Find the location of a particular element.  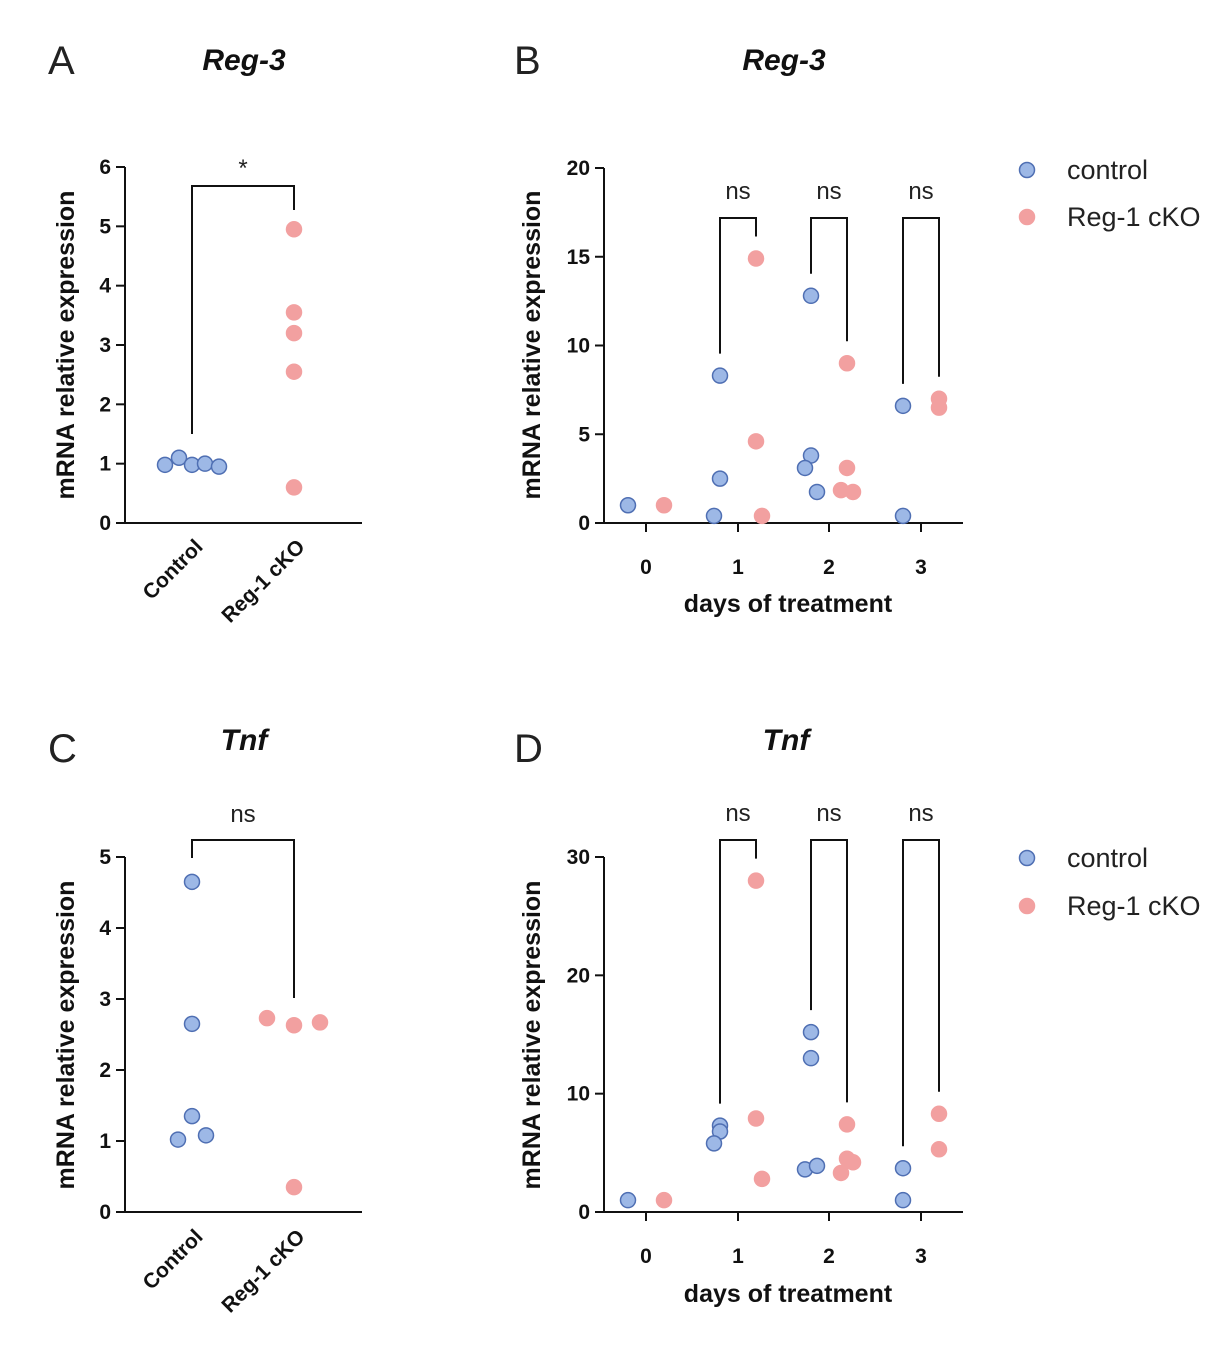

x-ticks: 0 1 2 3 is located at coordinates (783, 1240).